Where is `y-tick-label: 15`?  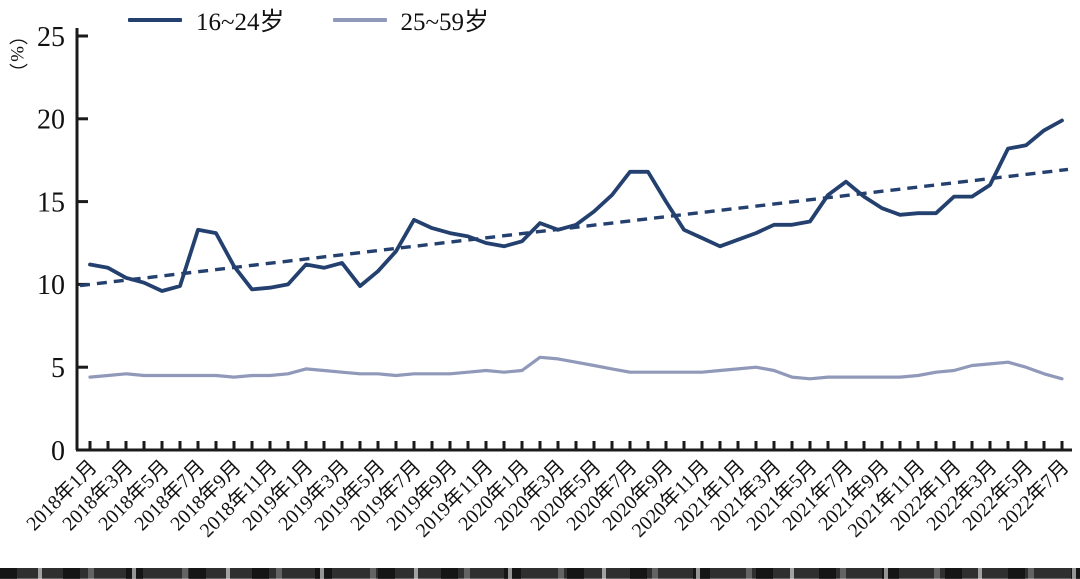 y-tick-label: 15 is located at coordinates (51, 202).